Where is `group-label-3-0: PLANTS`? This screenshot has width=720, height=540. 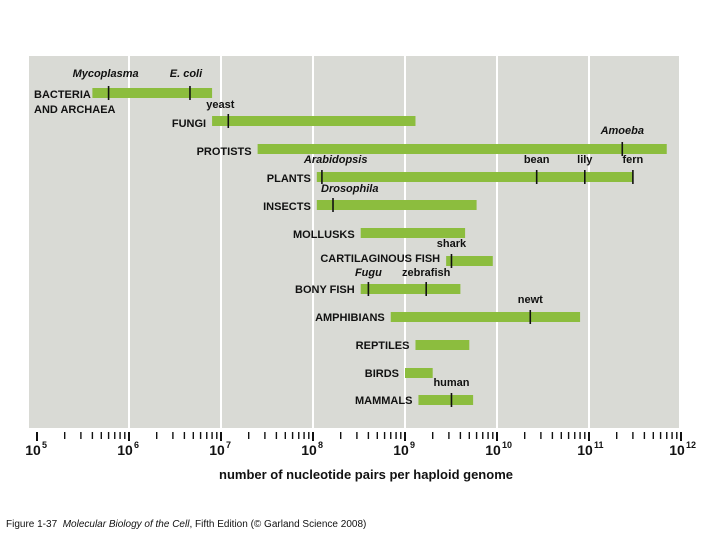 group-label-3-0: PLANTS is located at coordinates (289, 179).